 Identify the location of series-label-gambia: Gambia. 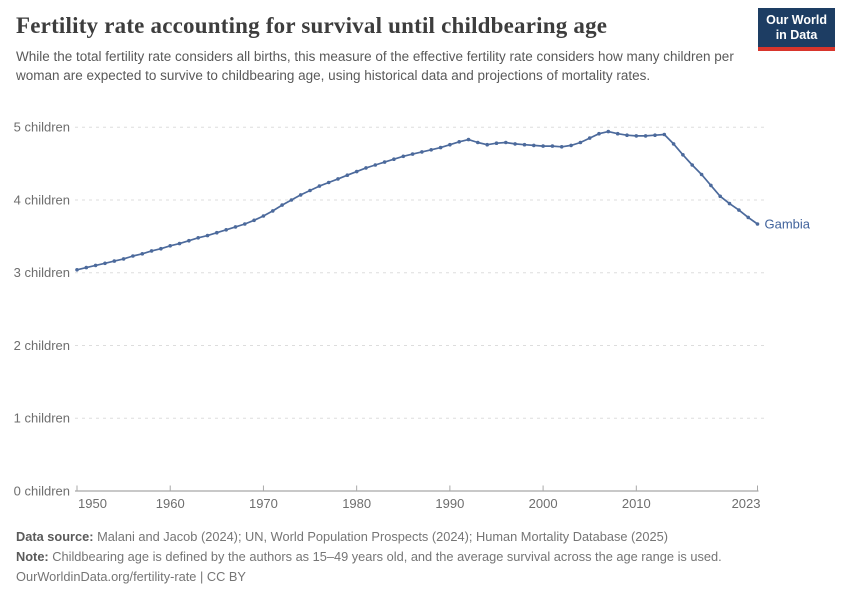
(788, 223).